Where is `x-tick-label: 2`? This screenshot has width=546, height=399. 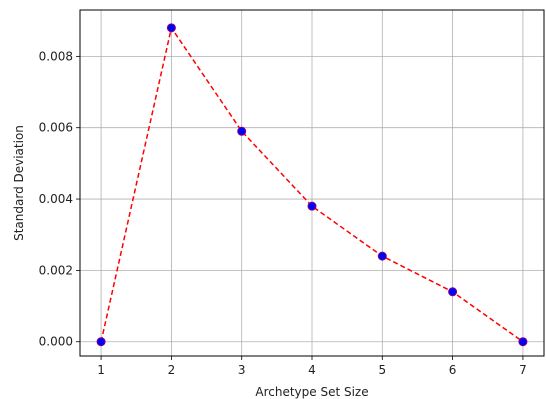 x-tick-label: 2 is located at coordinates (172, 370).